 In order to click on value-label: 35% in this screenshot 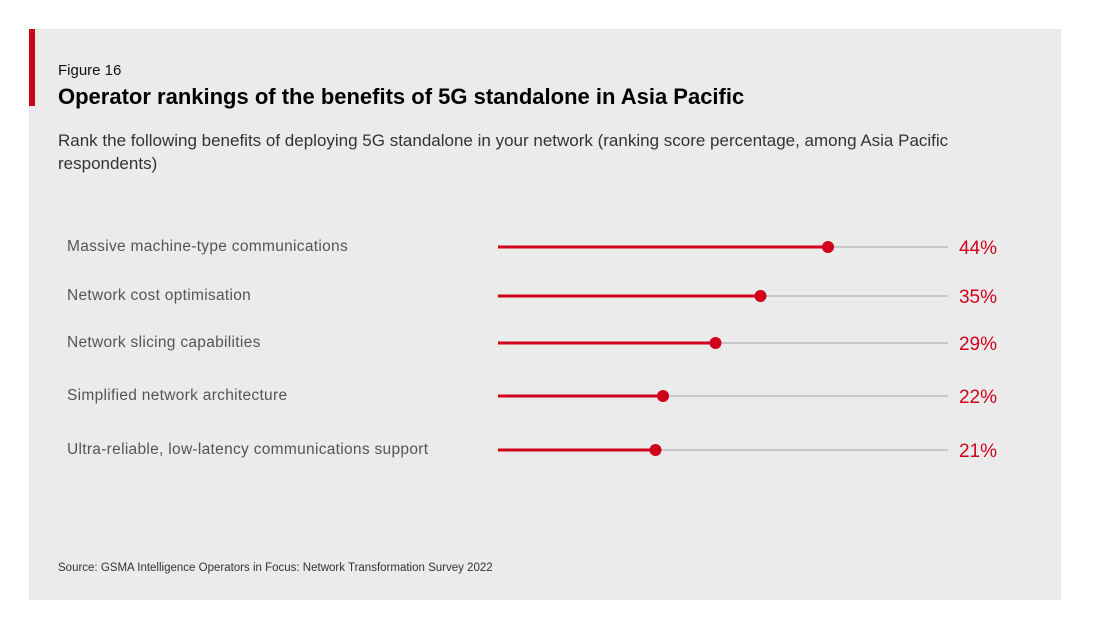, I will do `click(978, 297)`.